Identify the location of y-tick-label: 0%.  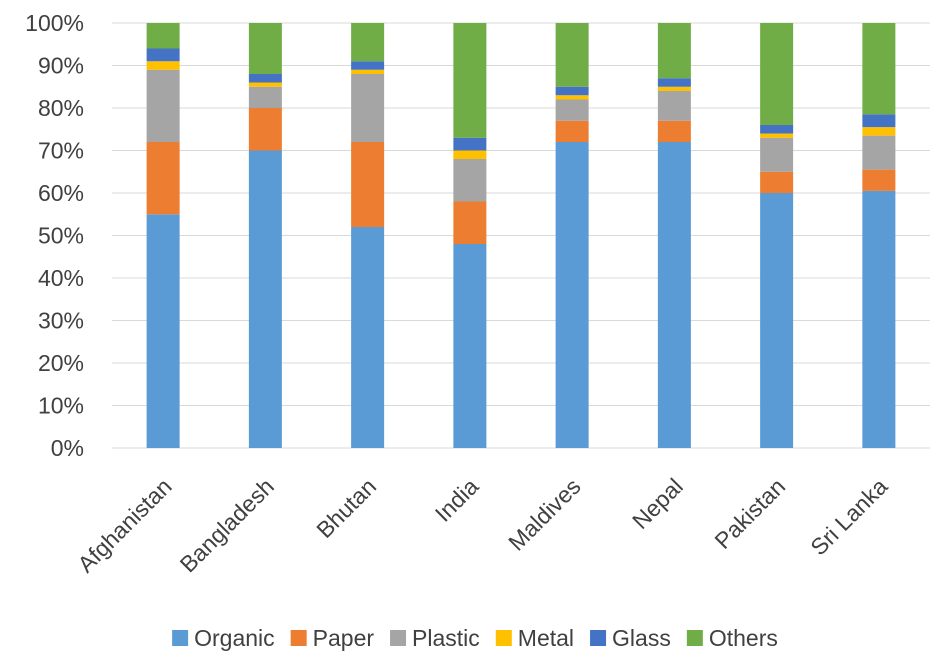
(67, 448).